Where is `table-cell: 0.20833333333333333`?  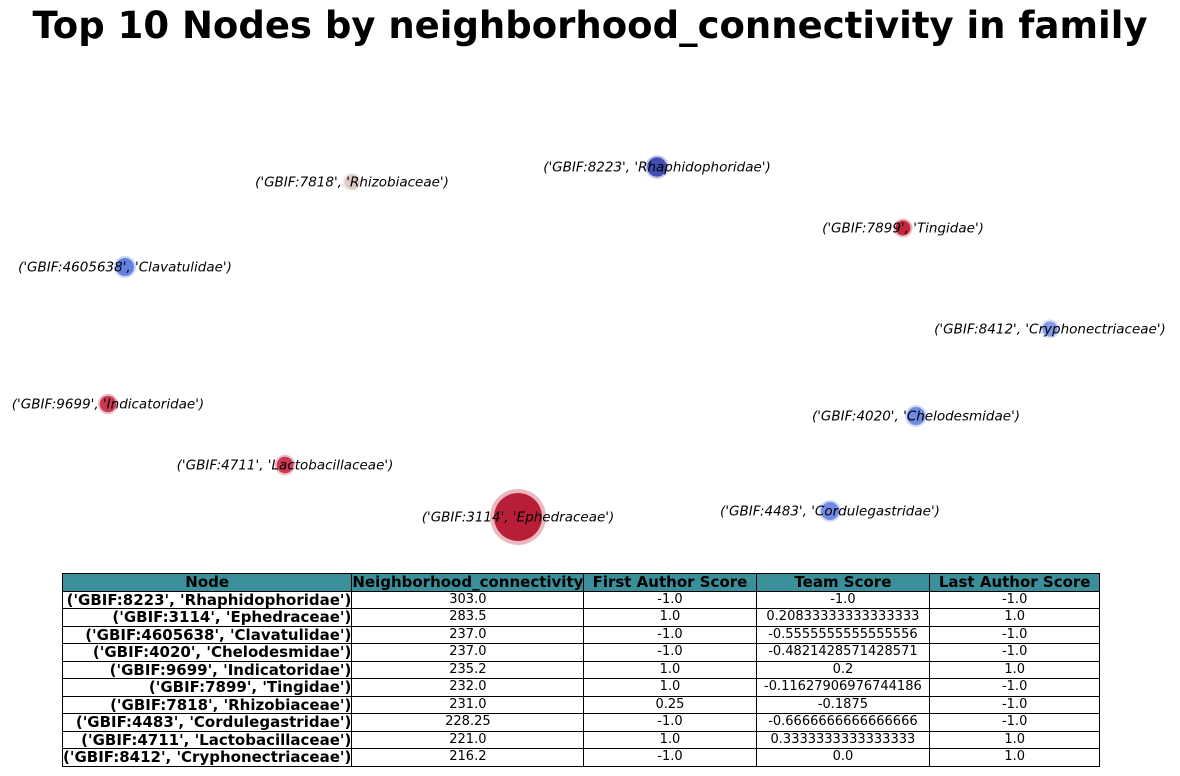
table-cell: 0.20833333333333333 is located at coordinates (843, 617).